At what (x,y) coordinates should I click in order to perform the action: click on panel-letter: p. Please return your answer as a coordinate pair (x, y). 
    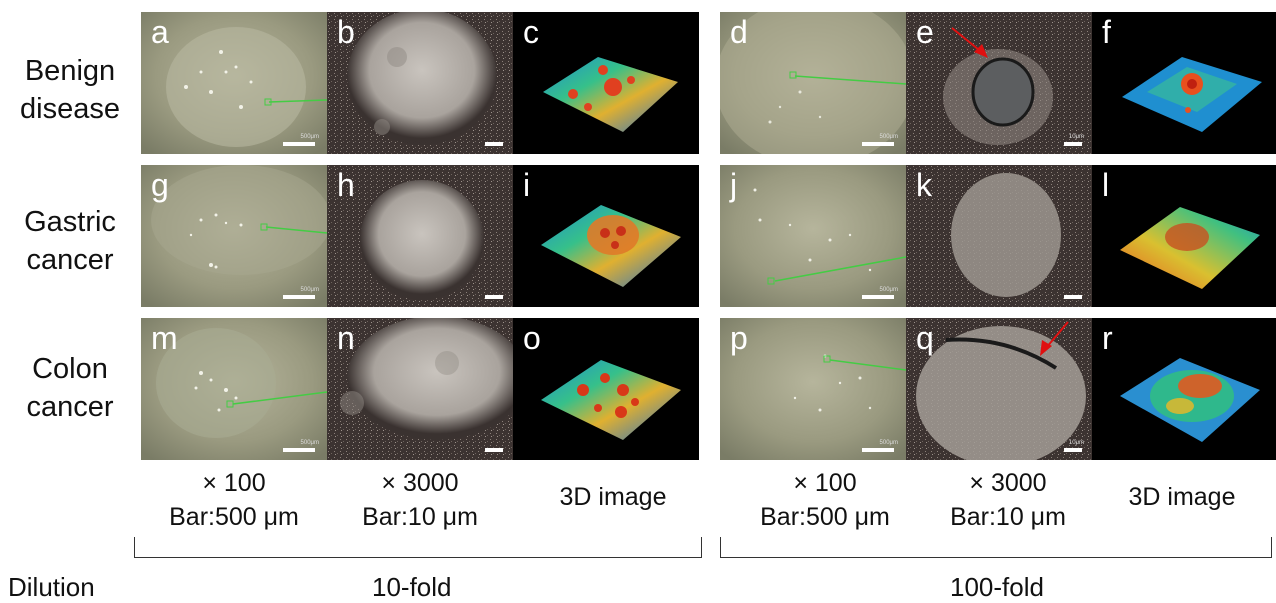
    Looking at the image, I should click on (739, 338).